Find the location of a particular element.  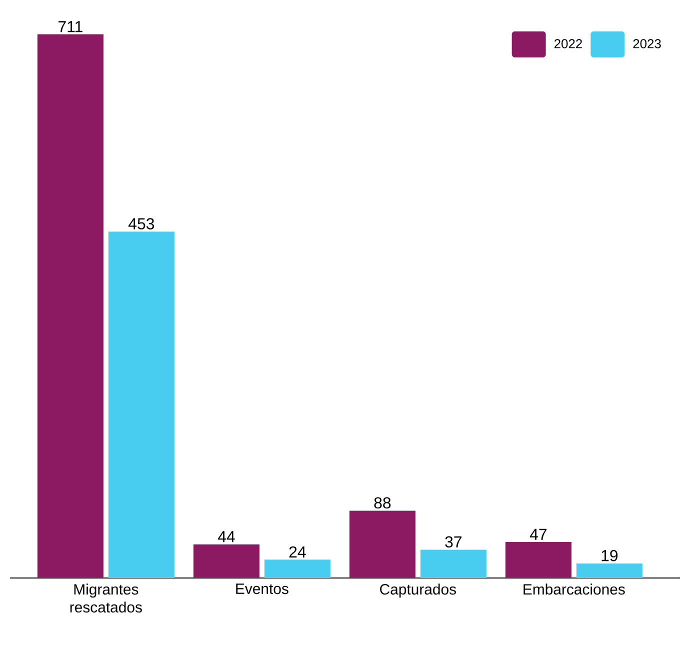

legend-label: 2022 is located at coordinates (568, 43).